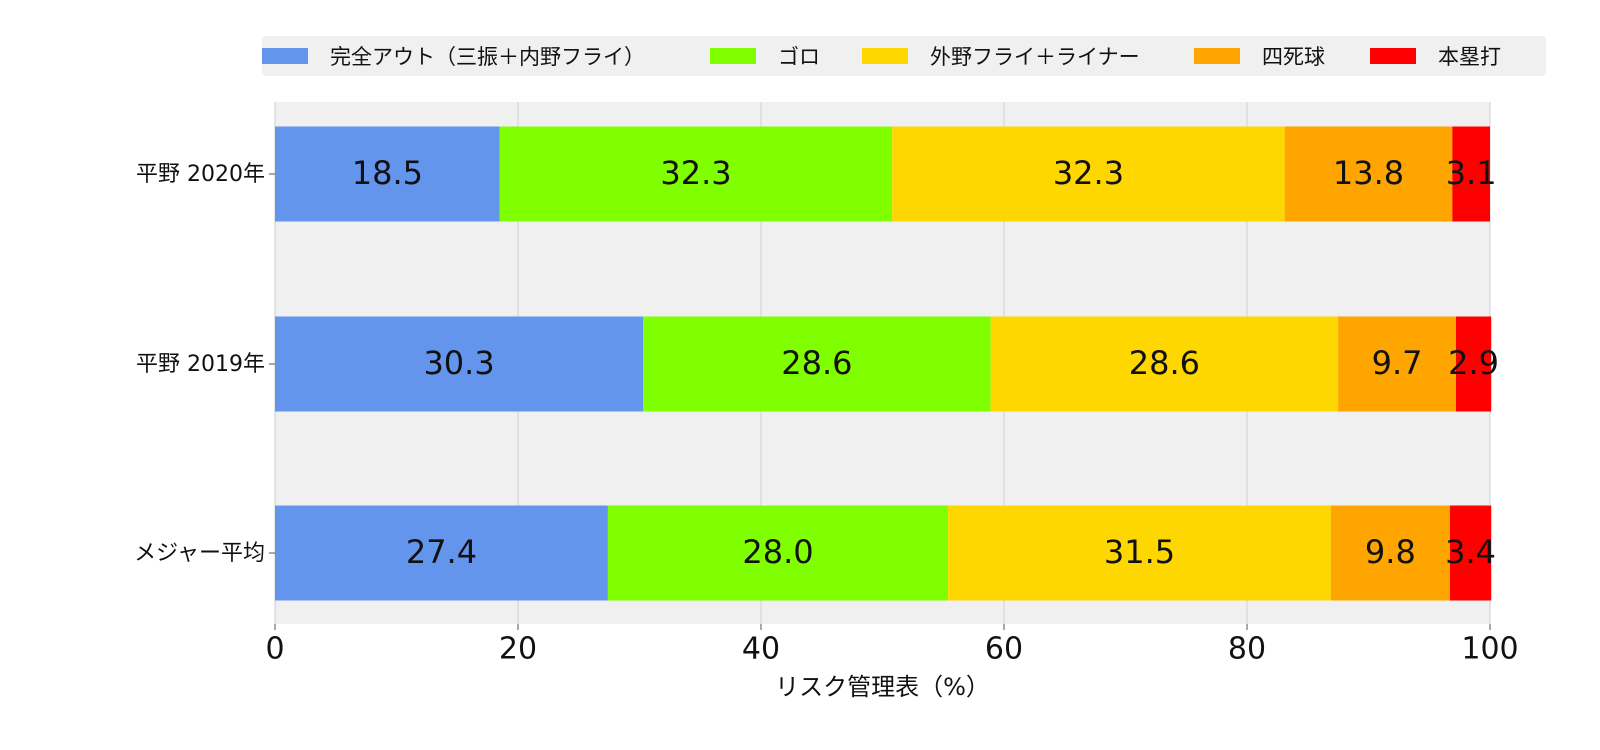  What do you see at coordinates (799, 57) in the screenshot?
I see `legend-label: ゴロ` at bounding box center [799, 57].